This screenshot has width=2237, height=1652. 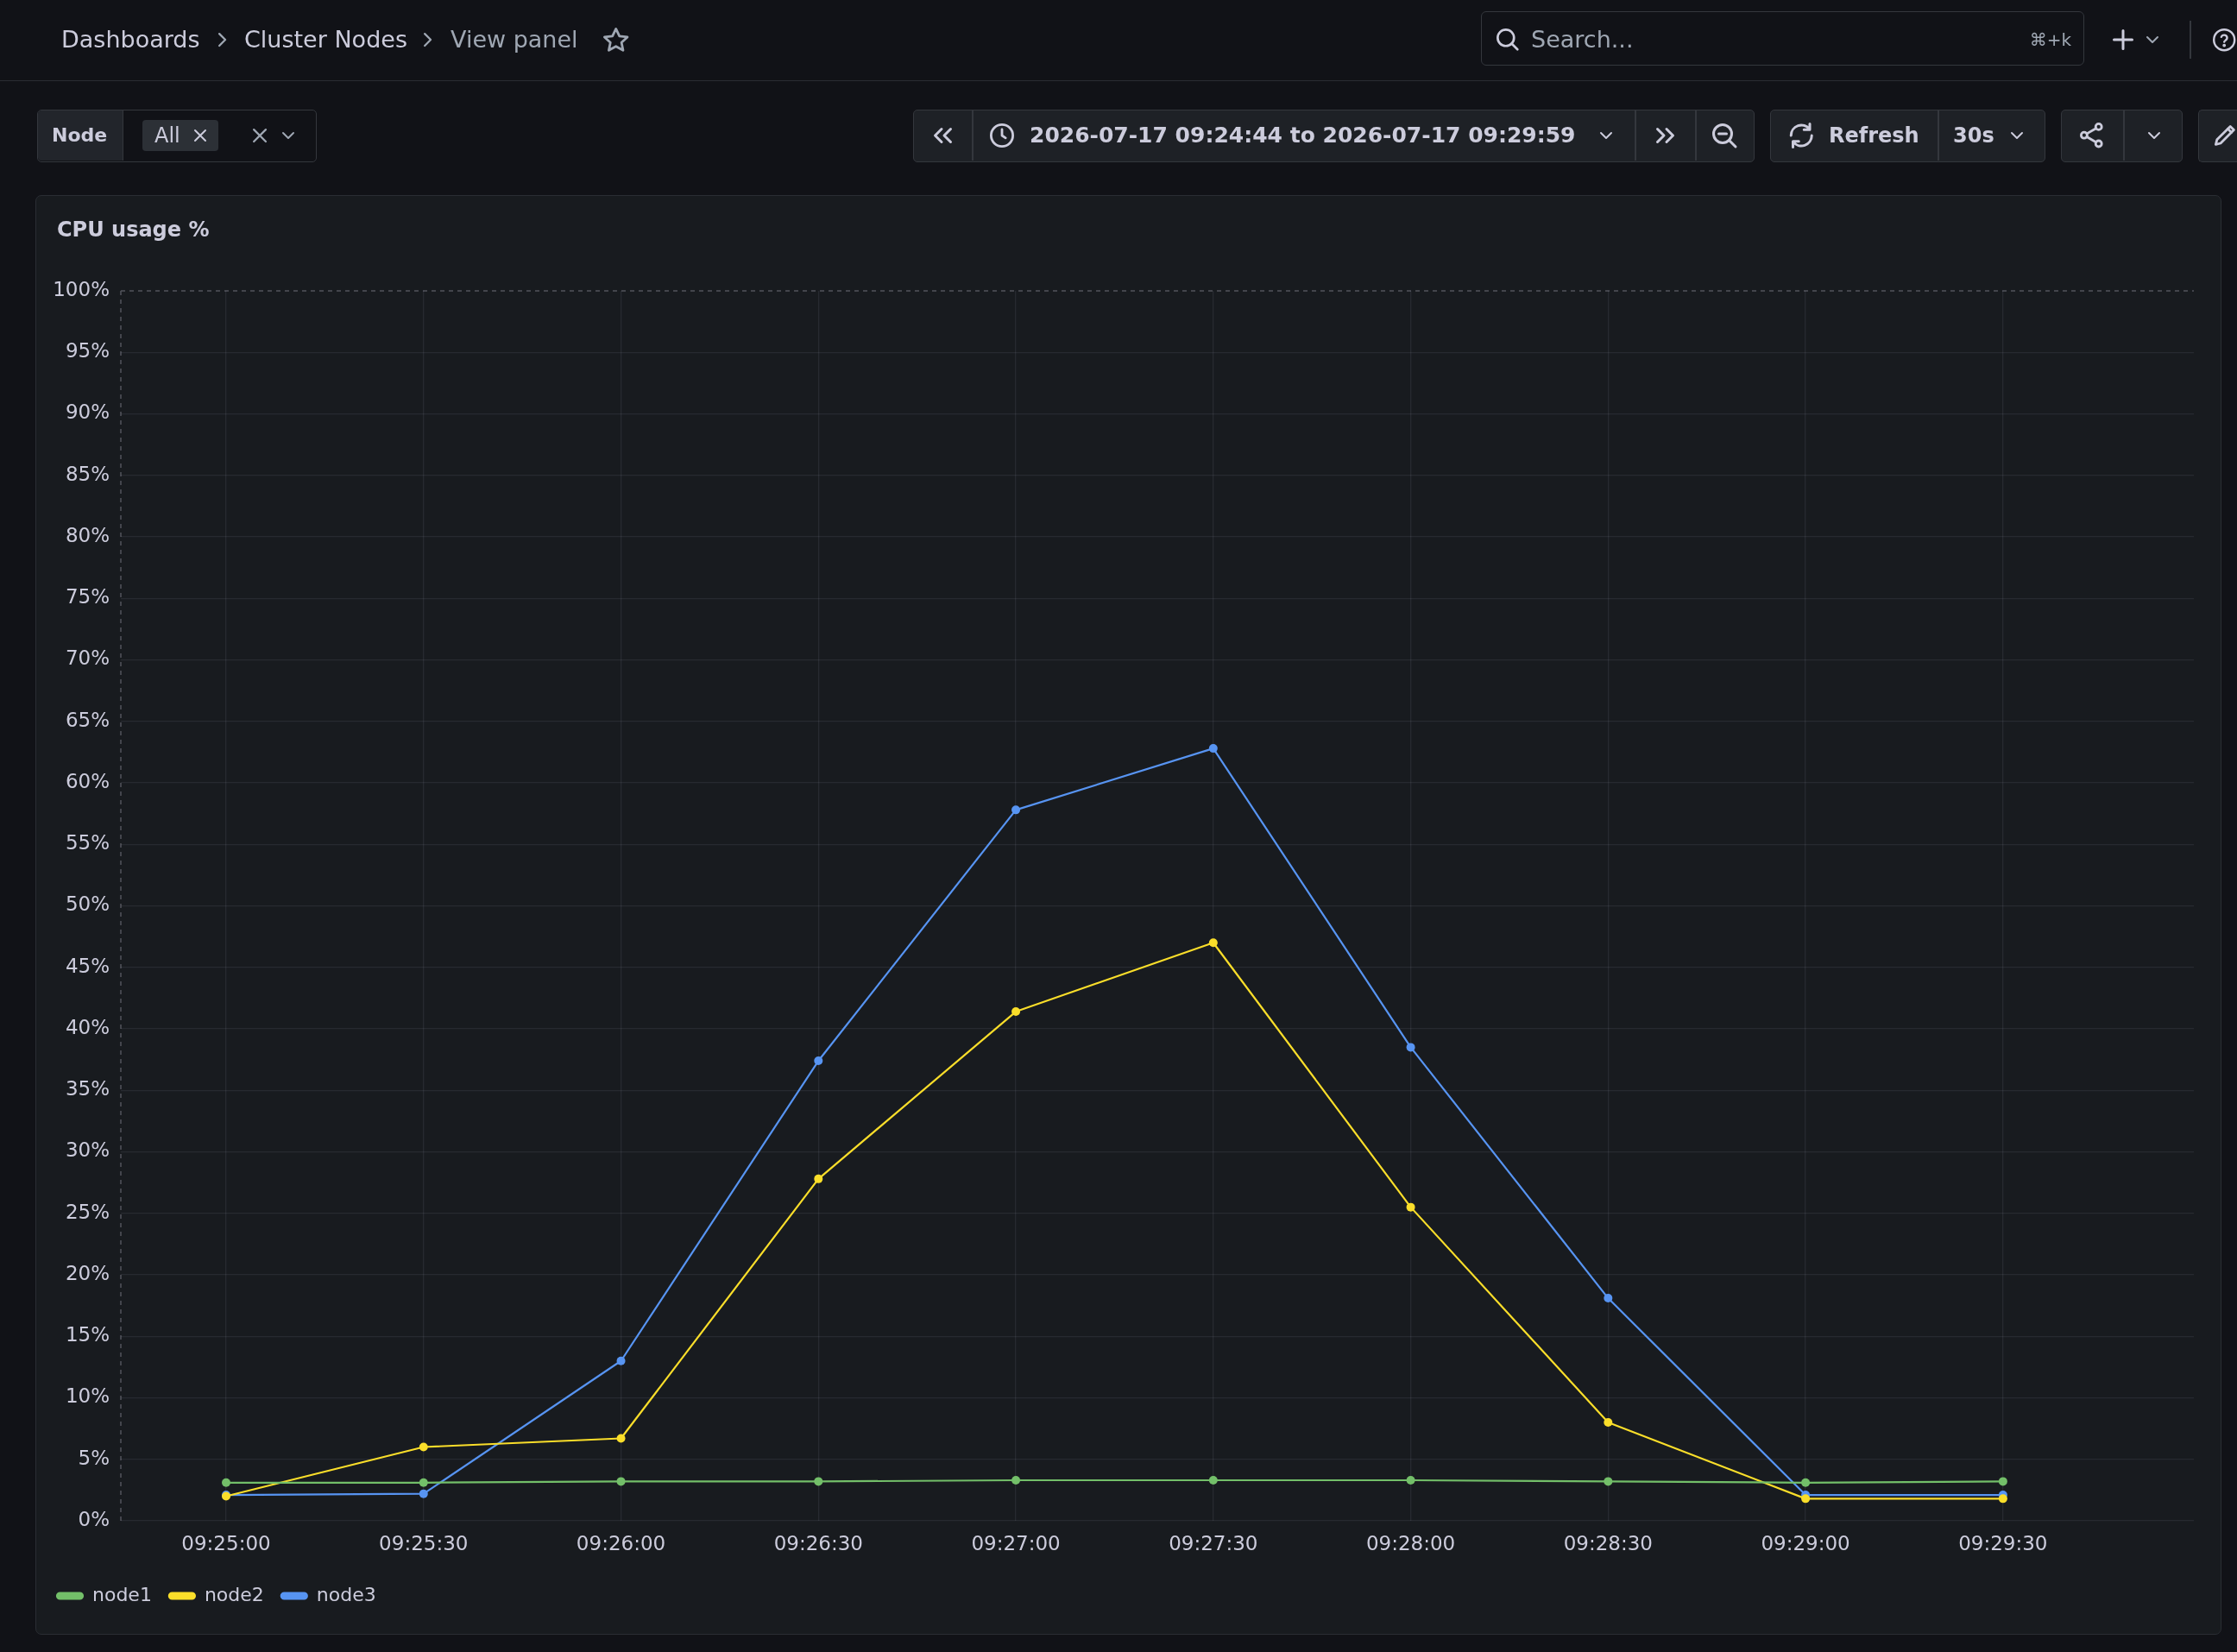 What do you see at coordinates (87, 1272) in the screenshot?
I see `y-tick-label: 20%` at bounding box center [87, 1272].